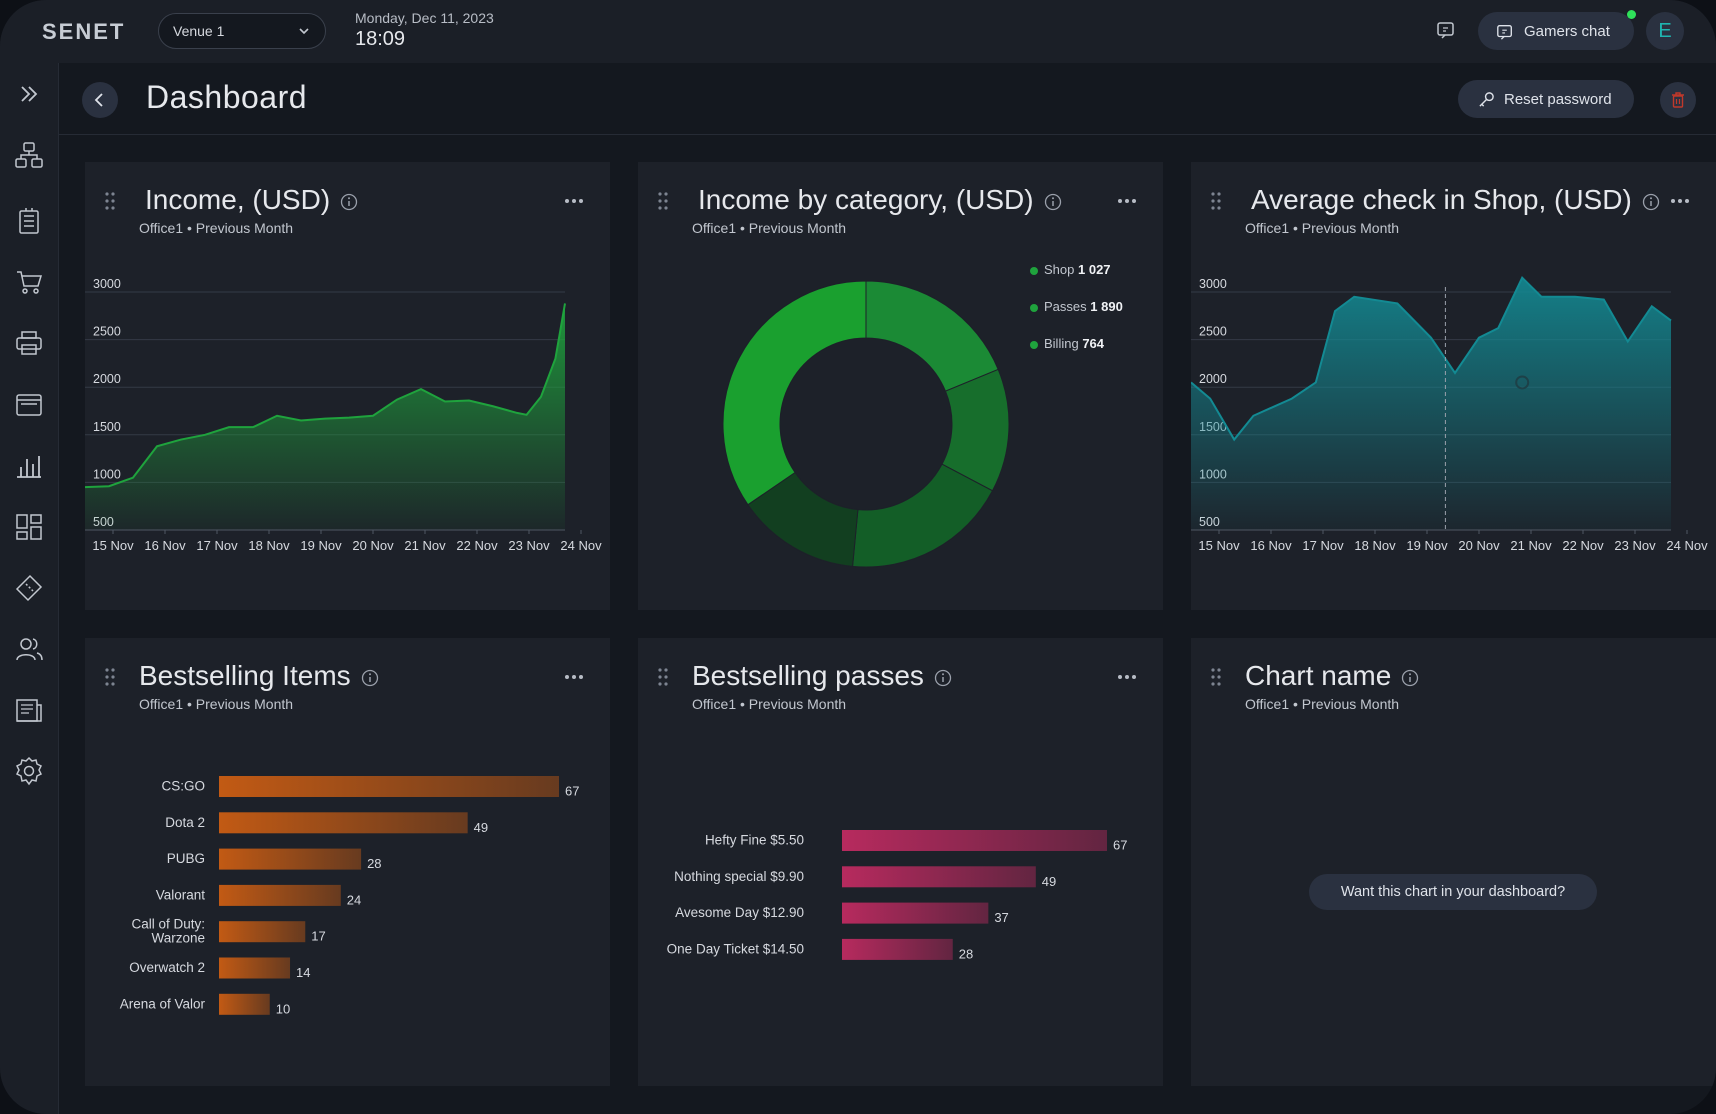 This screenshot has width=1716, height=1114. What do you see at coordinates (29, 282) in the screenshot?
I see `cart-icon` at bounding box center [29, 282].